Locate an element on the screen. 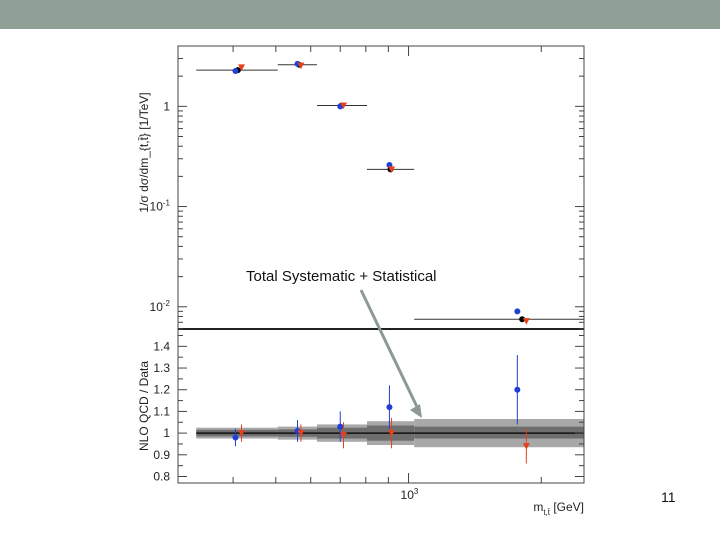  upper-y-tick-label: 10⁻¹ is located at coordinates (160, 206).